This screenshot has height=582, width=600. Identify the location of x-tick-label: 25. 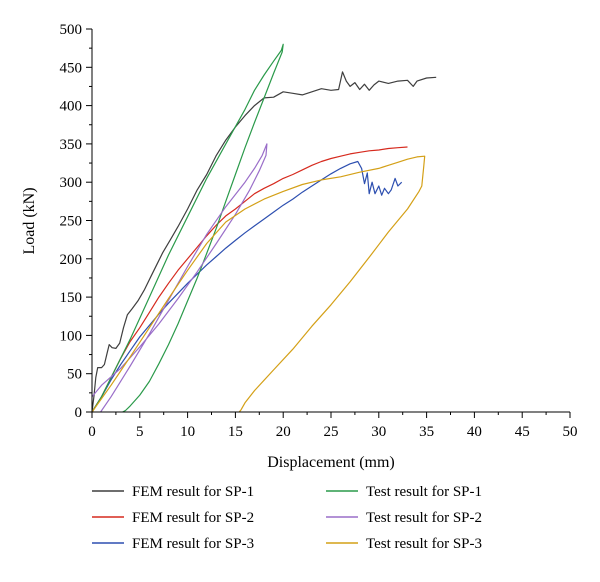
(331, 432).